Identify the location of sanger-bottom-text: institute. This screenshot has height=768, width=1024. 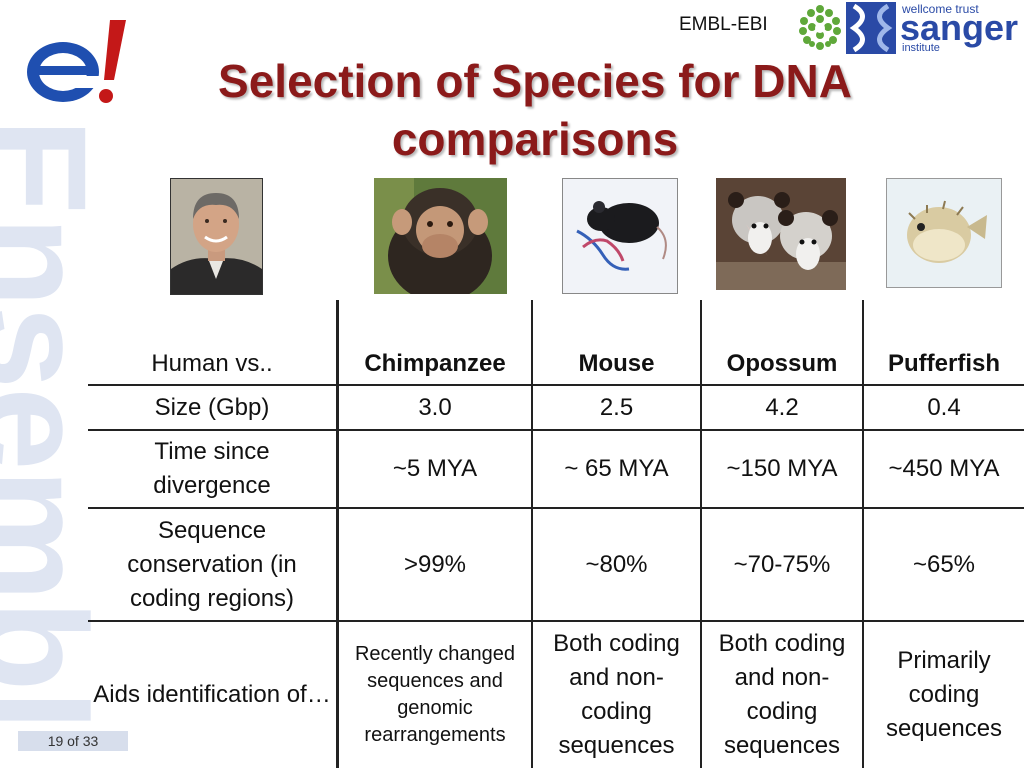
(921, 48).